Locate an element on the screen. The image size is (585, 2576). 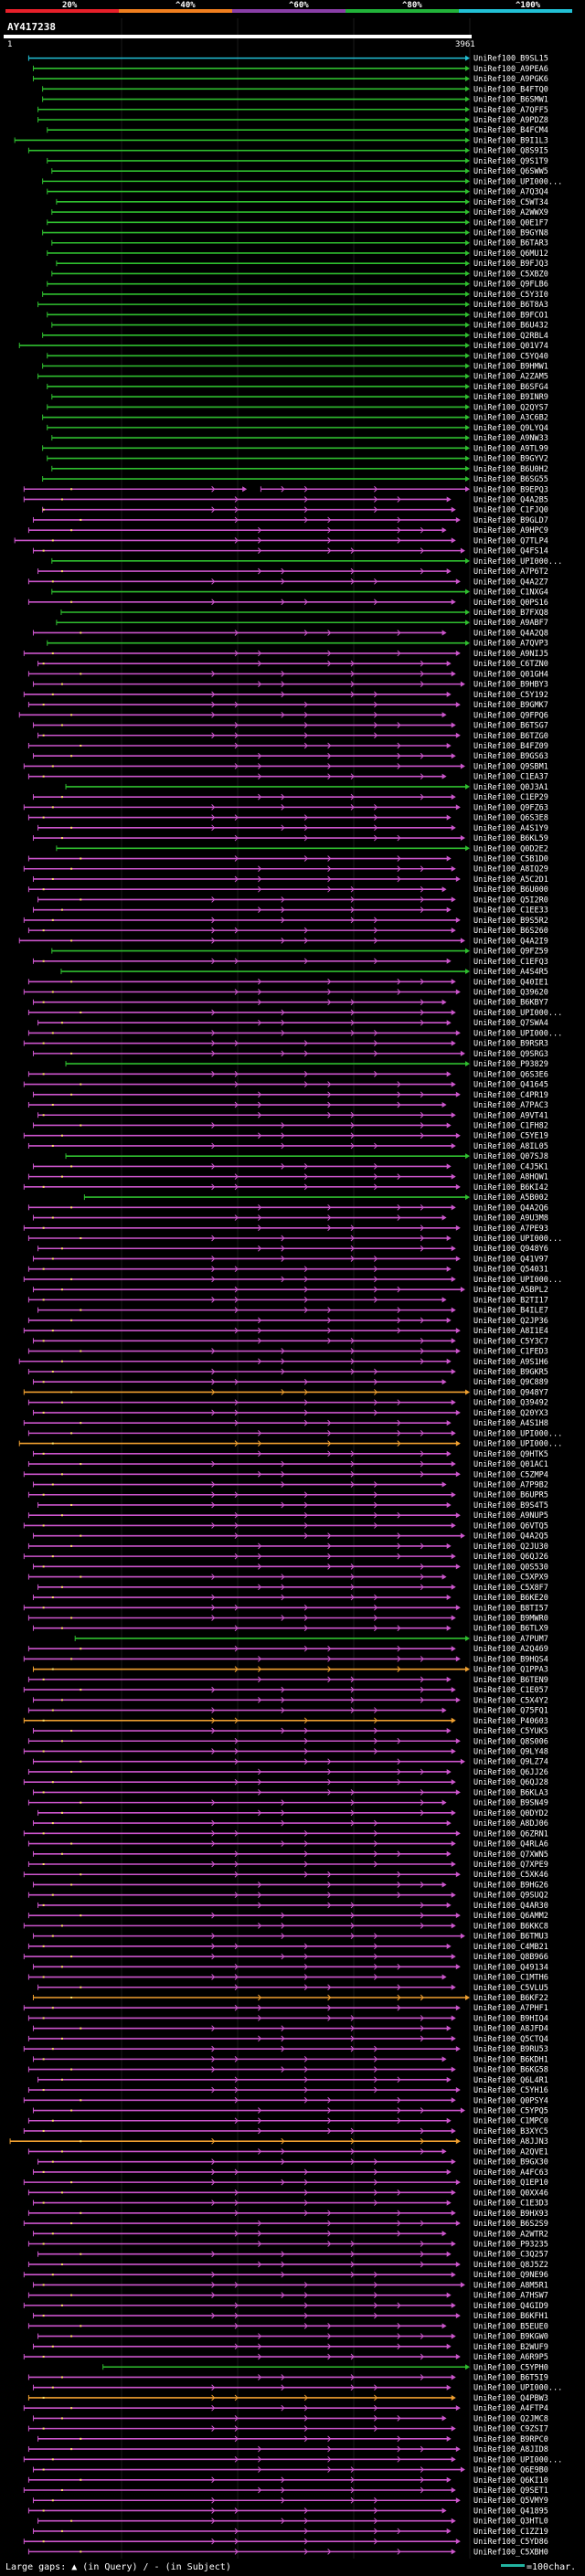
hit-label: UniRef100_A9ABF7 is located at coordinates (511, 623).